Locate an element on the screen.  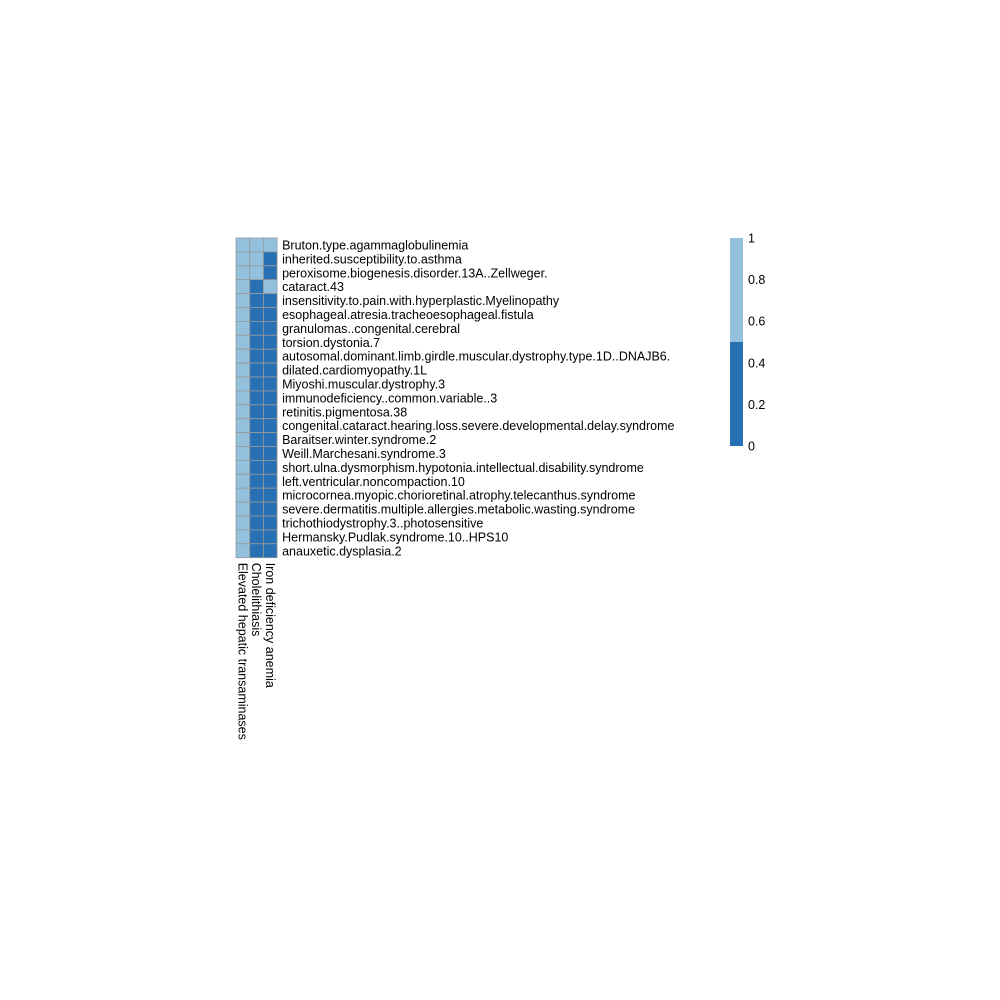
row-label: Baraitser.winter.syndrome.2 is located at coordinates (359, 440).